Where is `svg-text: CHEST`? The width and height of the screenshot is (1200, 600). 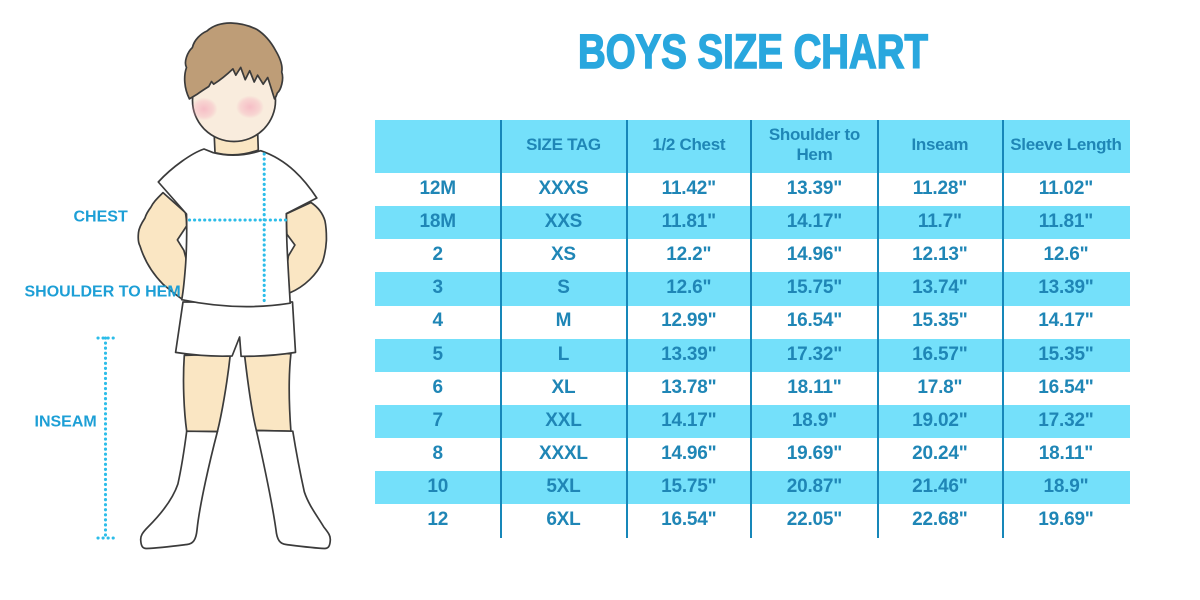 svg-text: CHEST is located at coordinates (101, 217).